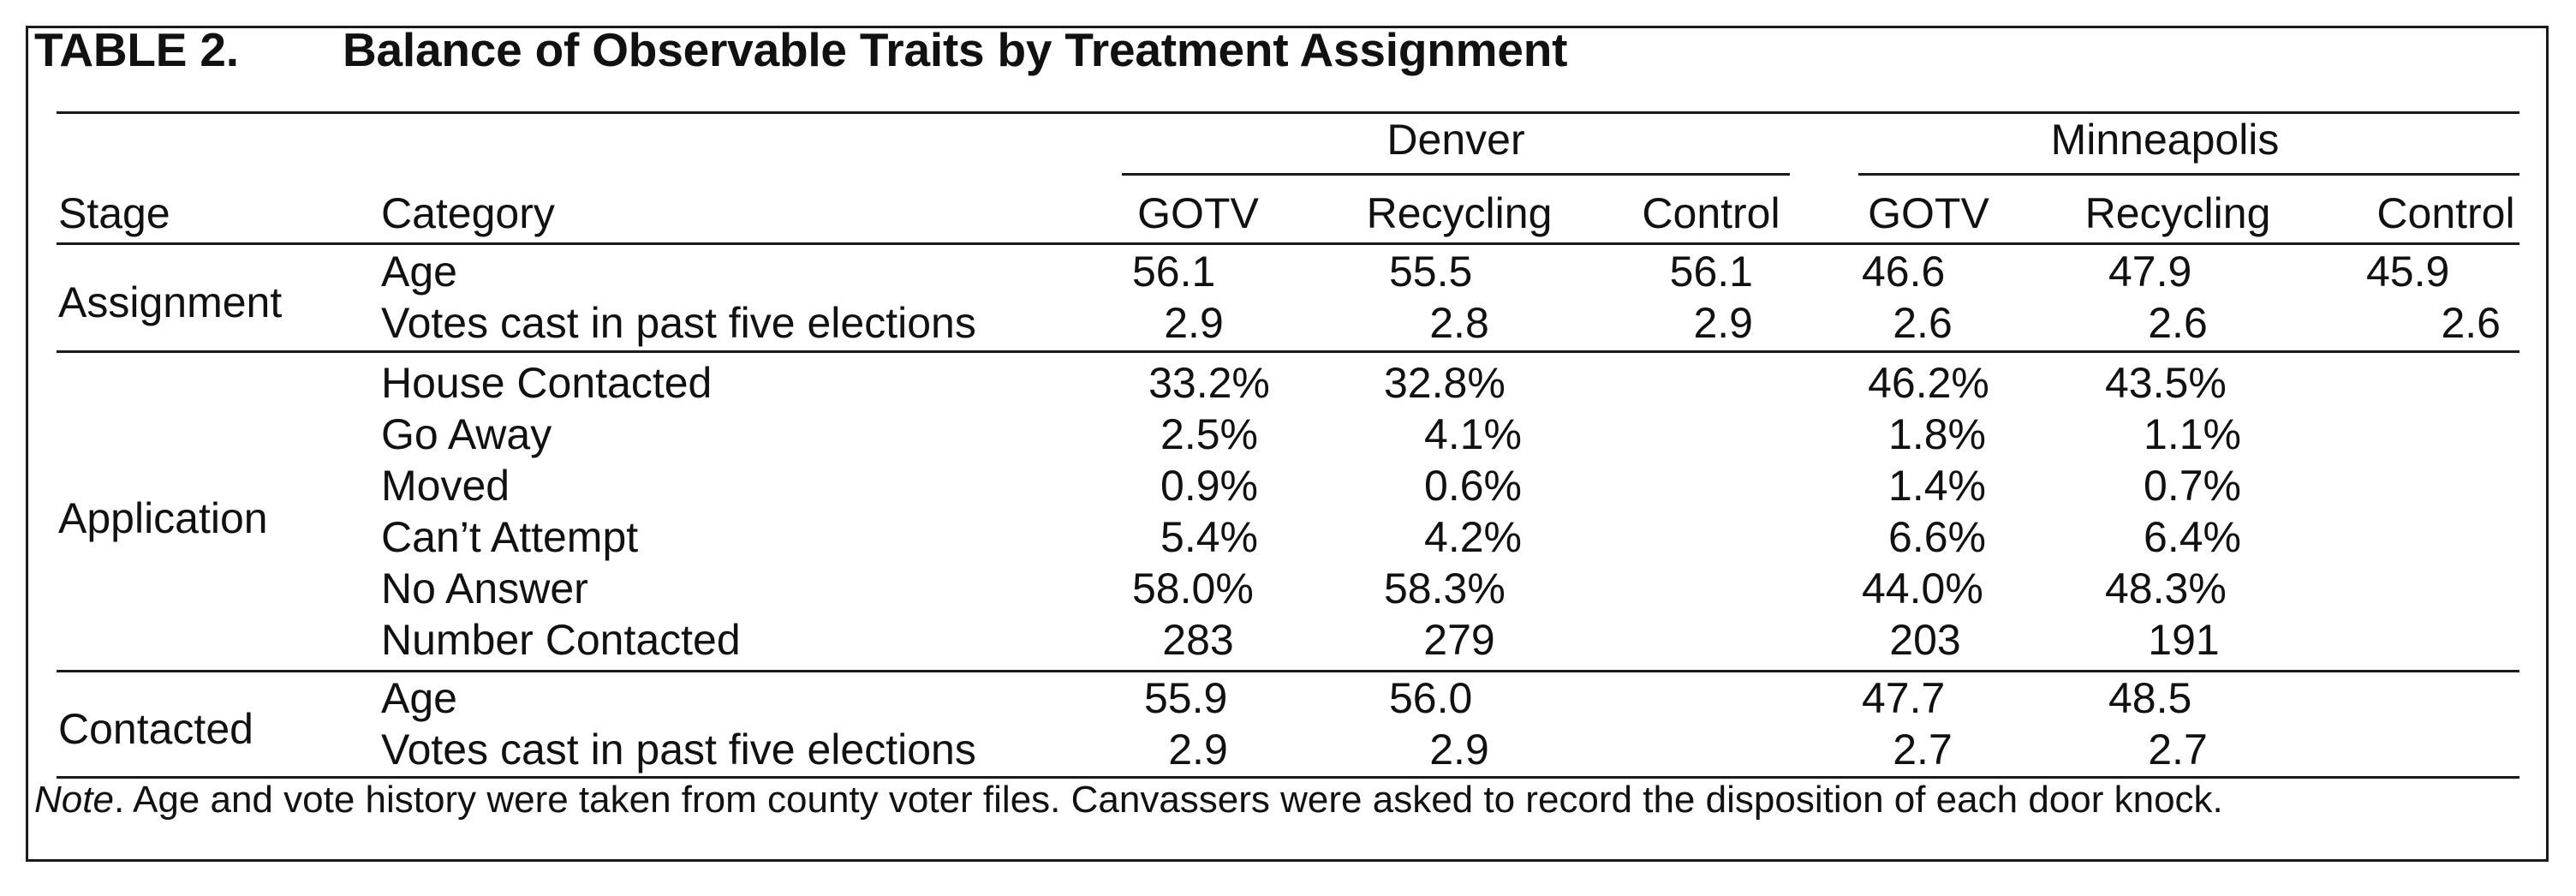 The height and width of the screenshot is (896, 2576). What do you see at coordinates (1431, 272) in the screenshot?
I see `cell-denver-recycling: 55.5` at bounding box center [1431, 272].